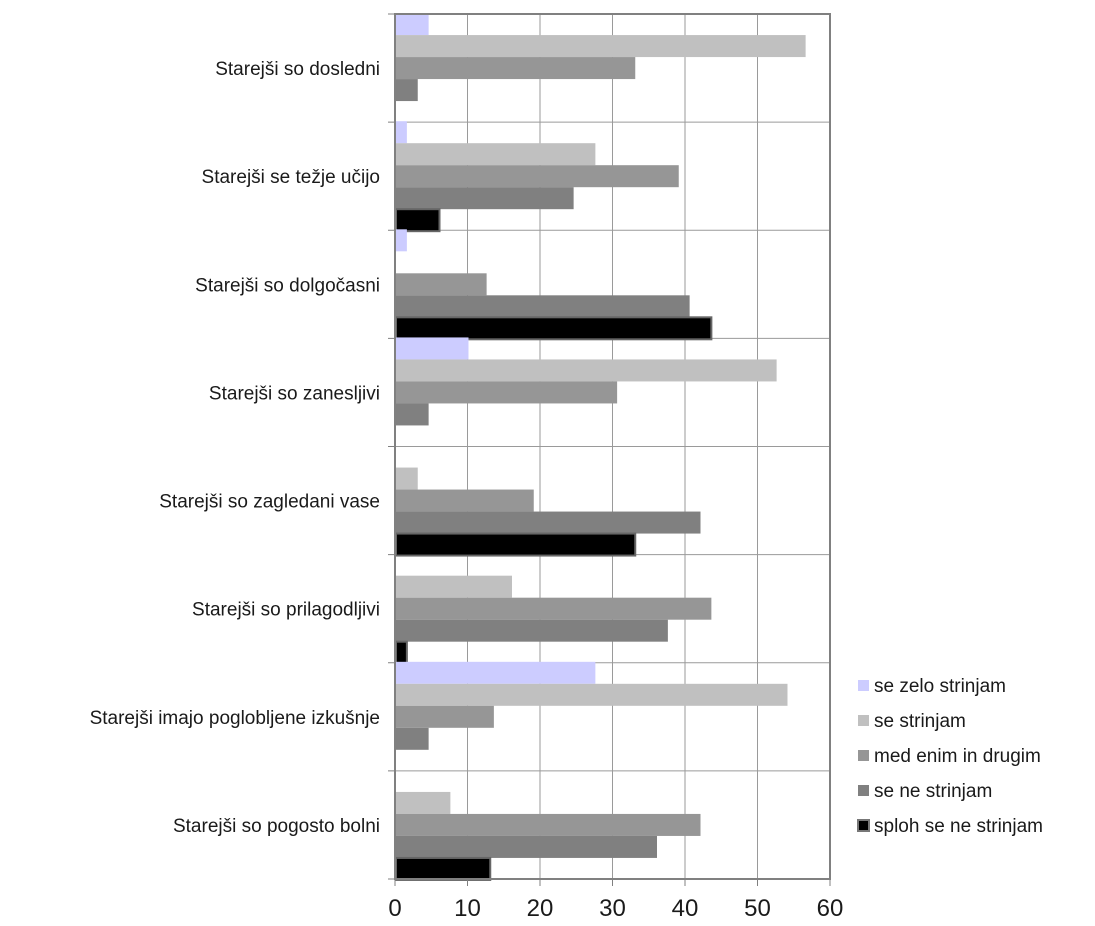 The width and height of the screenshot is (1095, 926). Describe the element at coordinates (467, 908) in the screenshot. I see `x-tick-label: 10` at that location.